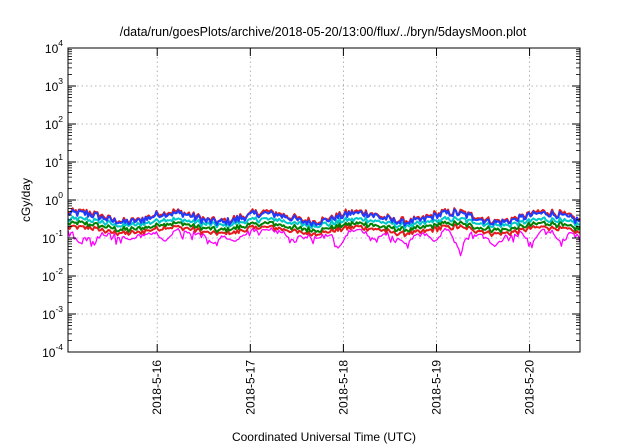 This screenshot has width=640, height=448. I want to click on x-tick-label: 2018-5-20, so click(530, 387).